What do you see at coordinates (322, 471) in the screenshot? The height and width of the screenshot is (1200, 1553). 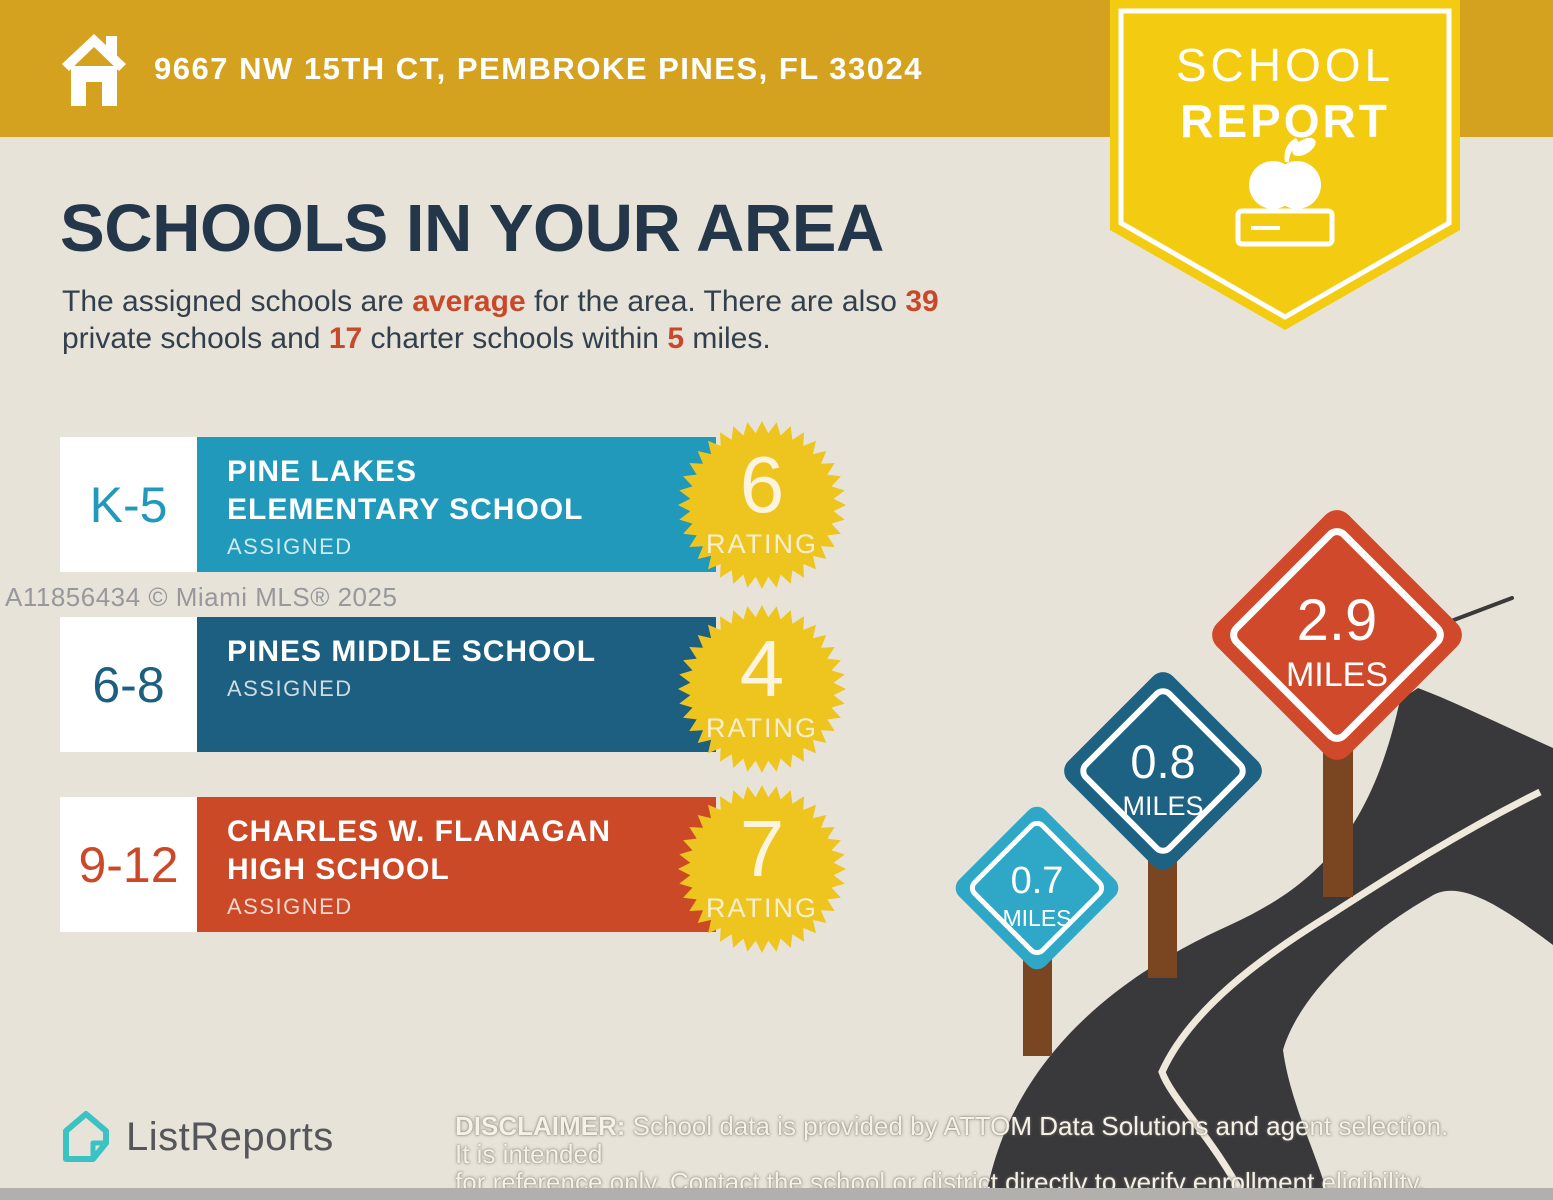 I see `school-name: PINE LAKES` at bounding box center [322, 471].